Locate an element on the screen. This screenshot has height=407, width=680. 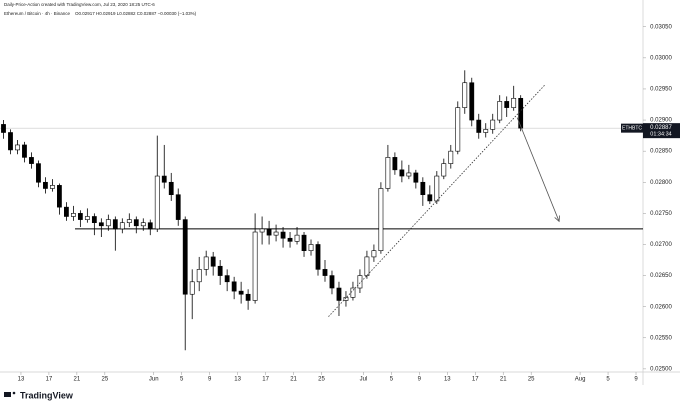
brand: TradingView is located at coordinates (47, 395).